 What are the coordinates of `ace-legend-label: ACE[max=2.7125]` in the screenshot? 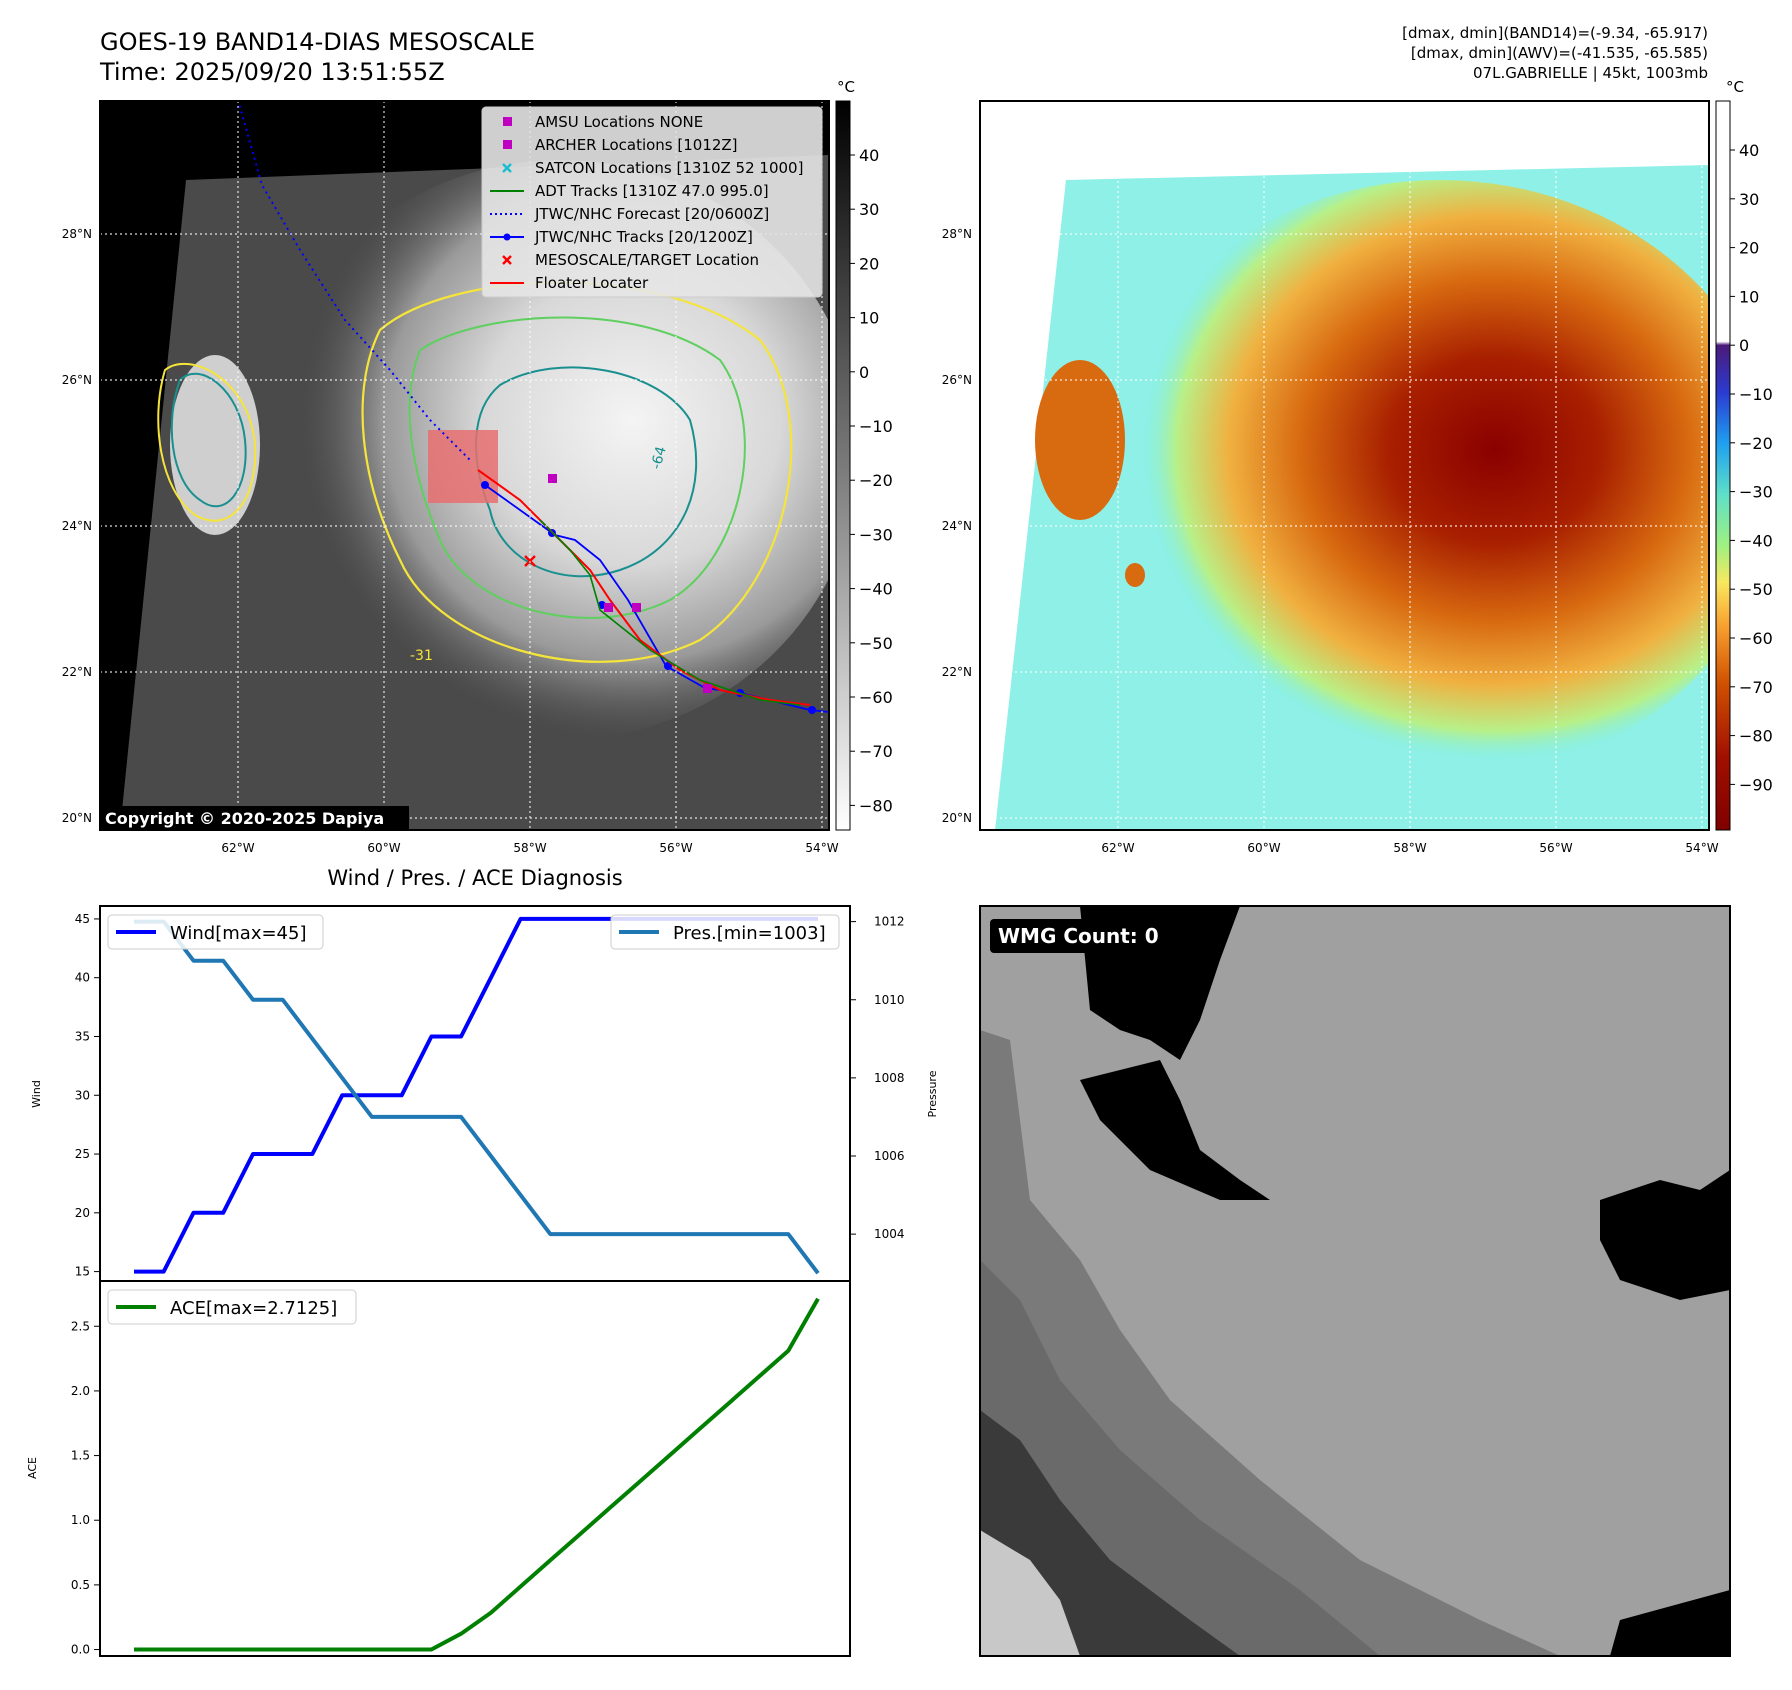 It's located at (253, 1308).